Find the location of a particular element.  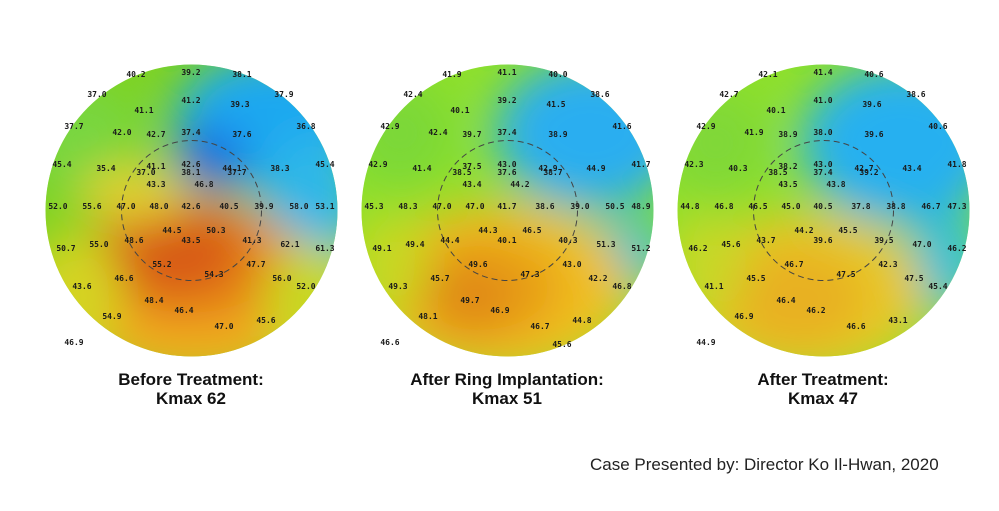

curvature-value-label: 37.7 is located at coordinates (73, 126).